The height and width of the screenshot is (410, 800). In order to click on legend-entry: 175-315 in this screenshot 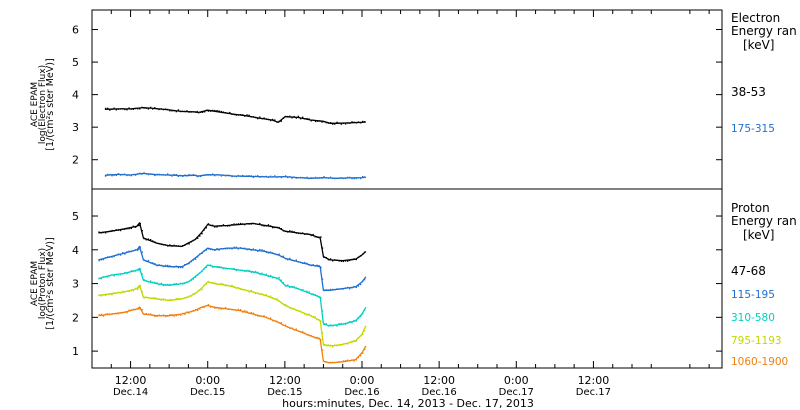, I will do `click(753, 129)`.